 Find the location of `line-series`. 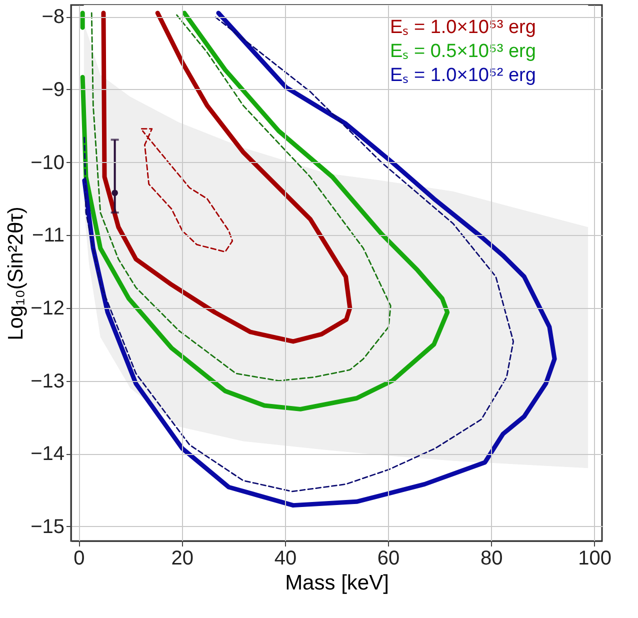

line-series is located at coordinates (187, 190).